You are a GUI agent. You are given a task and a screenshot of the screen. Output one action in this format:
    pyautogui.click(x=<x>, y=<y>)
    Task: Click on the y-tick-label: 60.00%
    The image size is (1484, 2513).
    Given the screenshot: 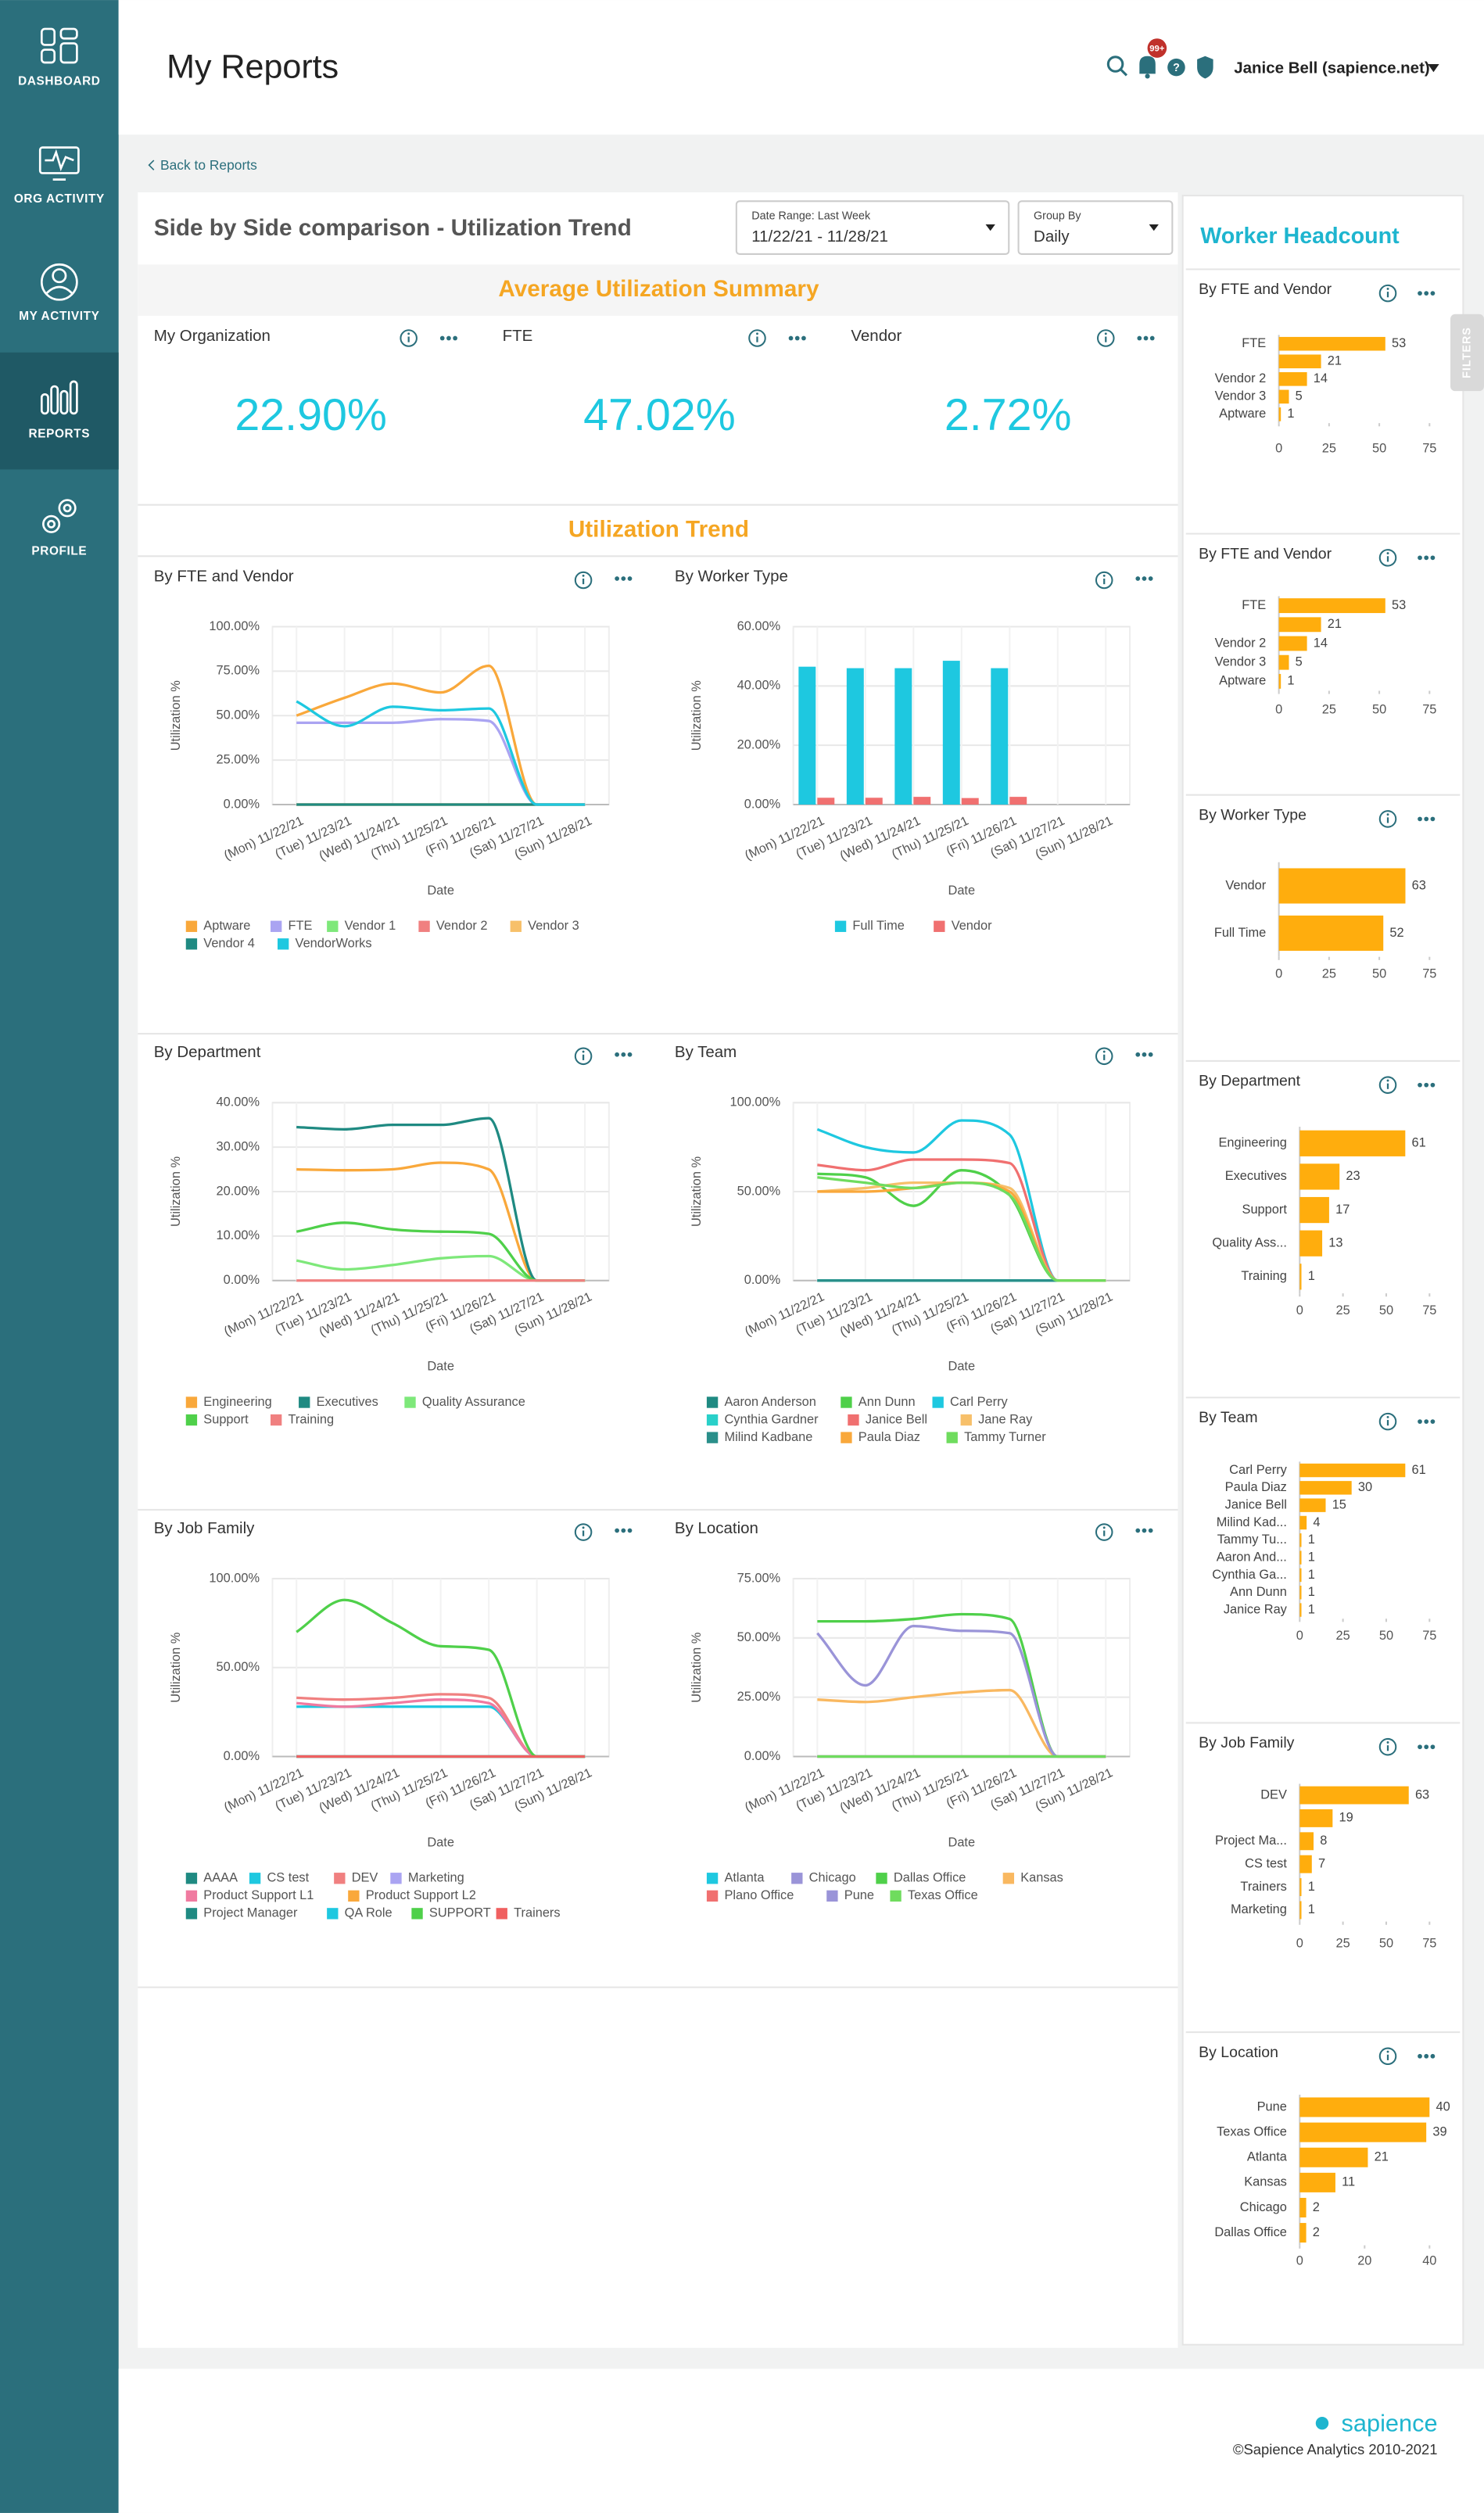 What is the action you would take?
    pyautogui.click(x=759, y=626)
    